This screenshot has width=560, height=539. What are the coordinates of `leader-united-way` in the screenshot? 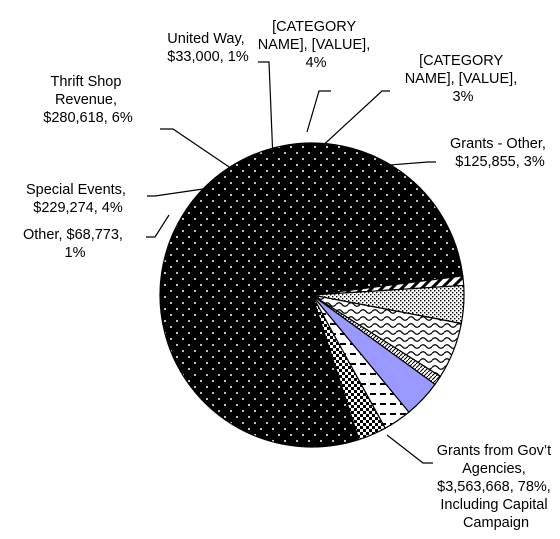 It's located at (266, 111).